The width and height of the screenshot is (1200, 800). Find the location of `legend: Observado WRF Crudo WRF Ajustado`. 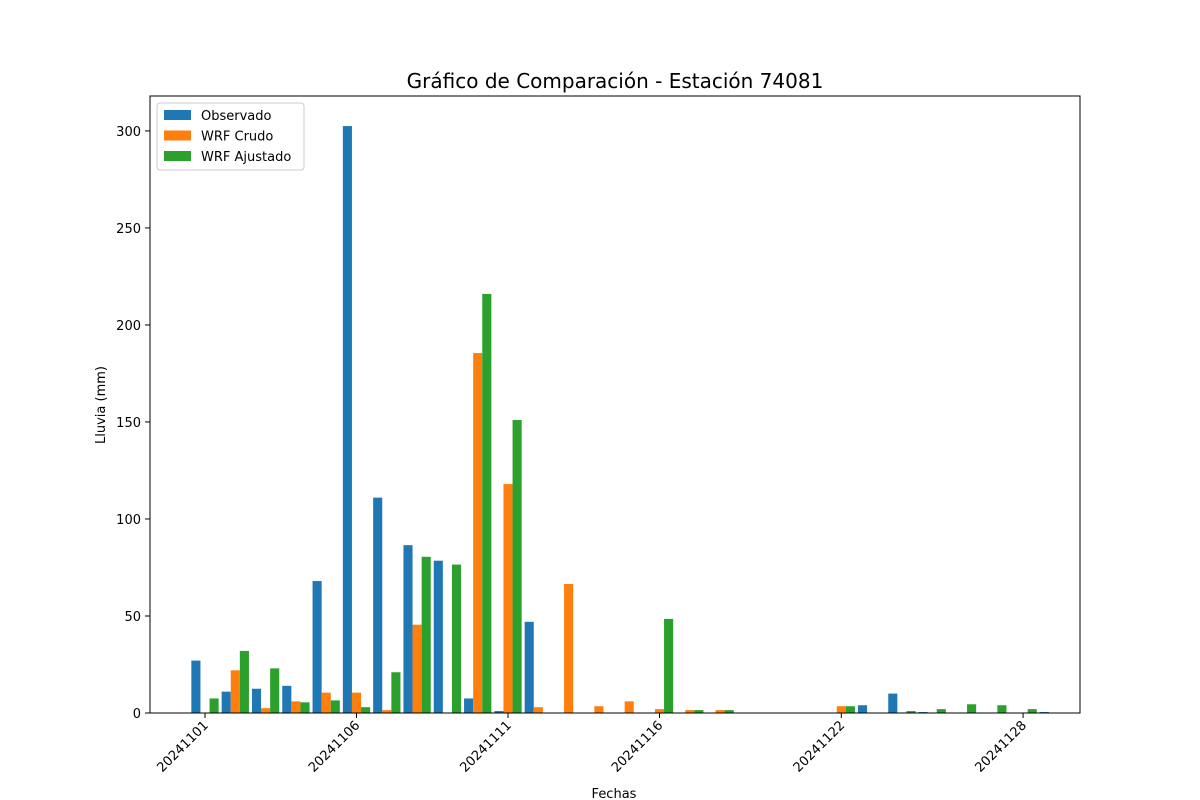

legend: Observado WRF Crudo WRF Ajustado is located at coordinates (230, 136).